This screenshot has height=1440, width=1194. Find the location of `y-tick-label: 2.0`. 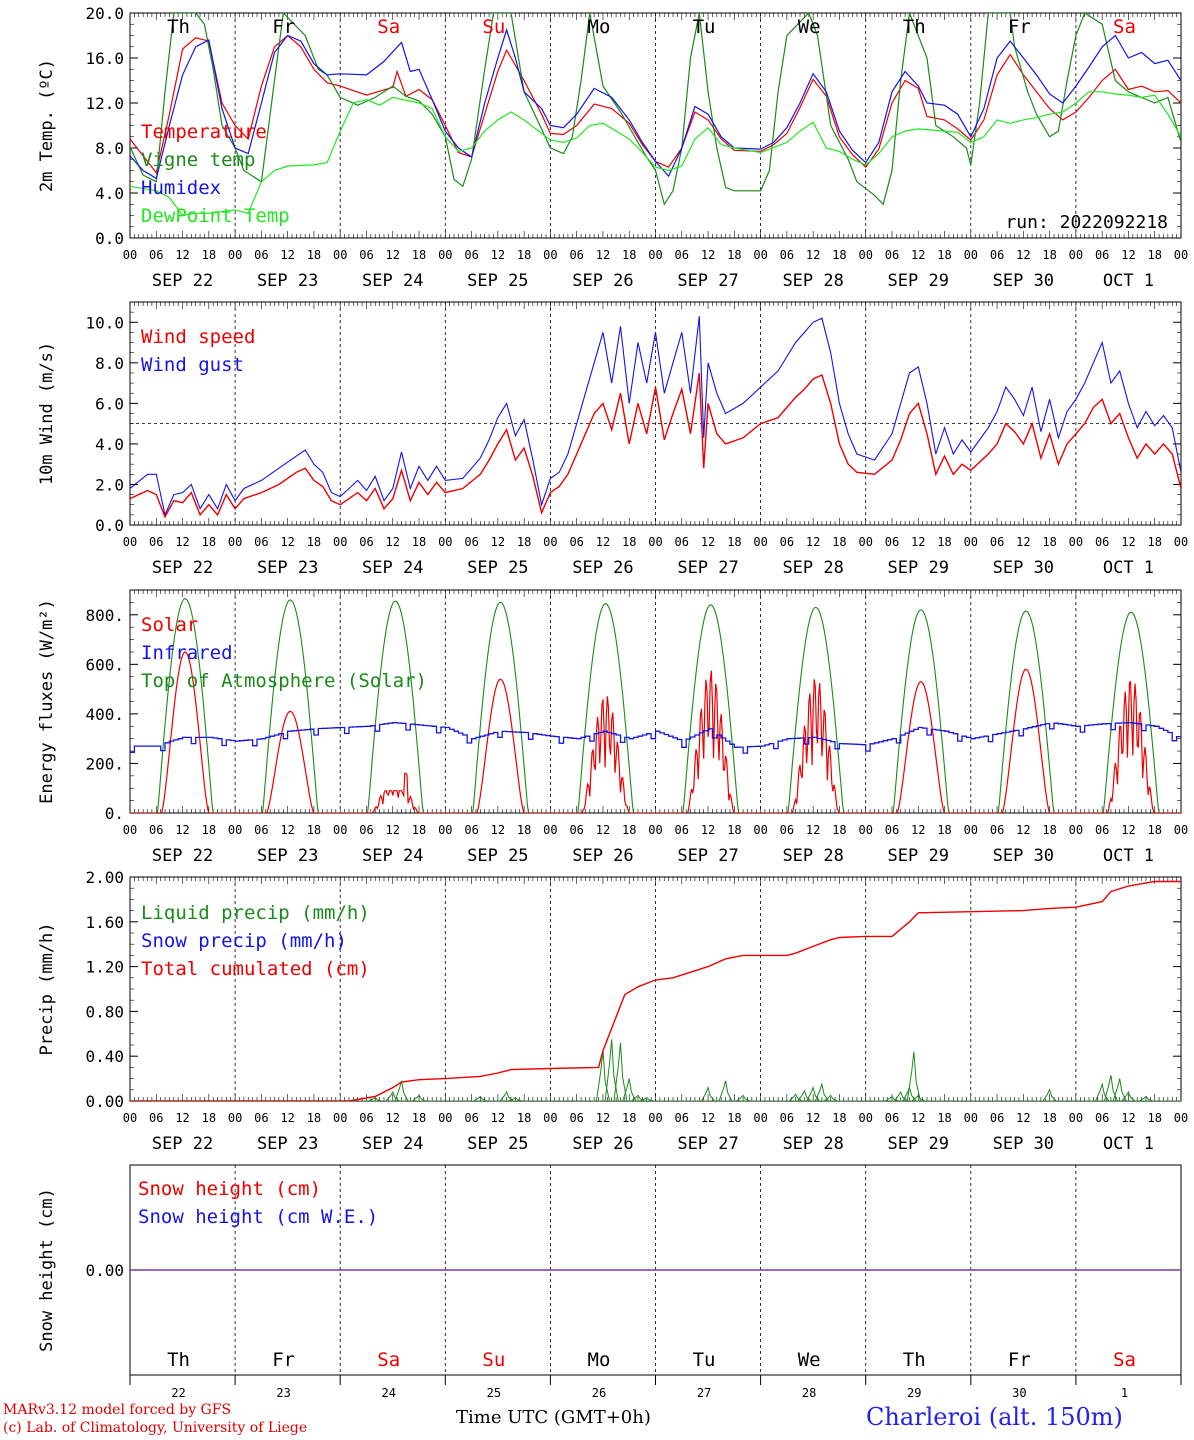

y-tick-label: 2.0 is located at coordinates (109, 484).